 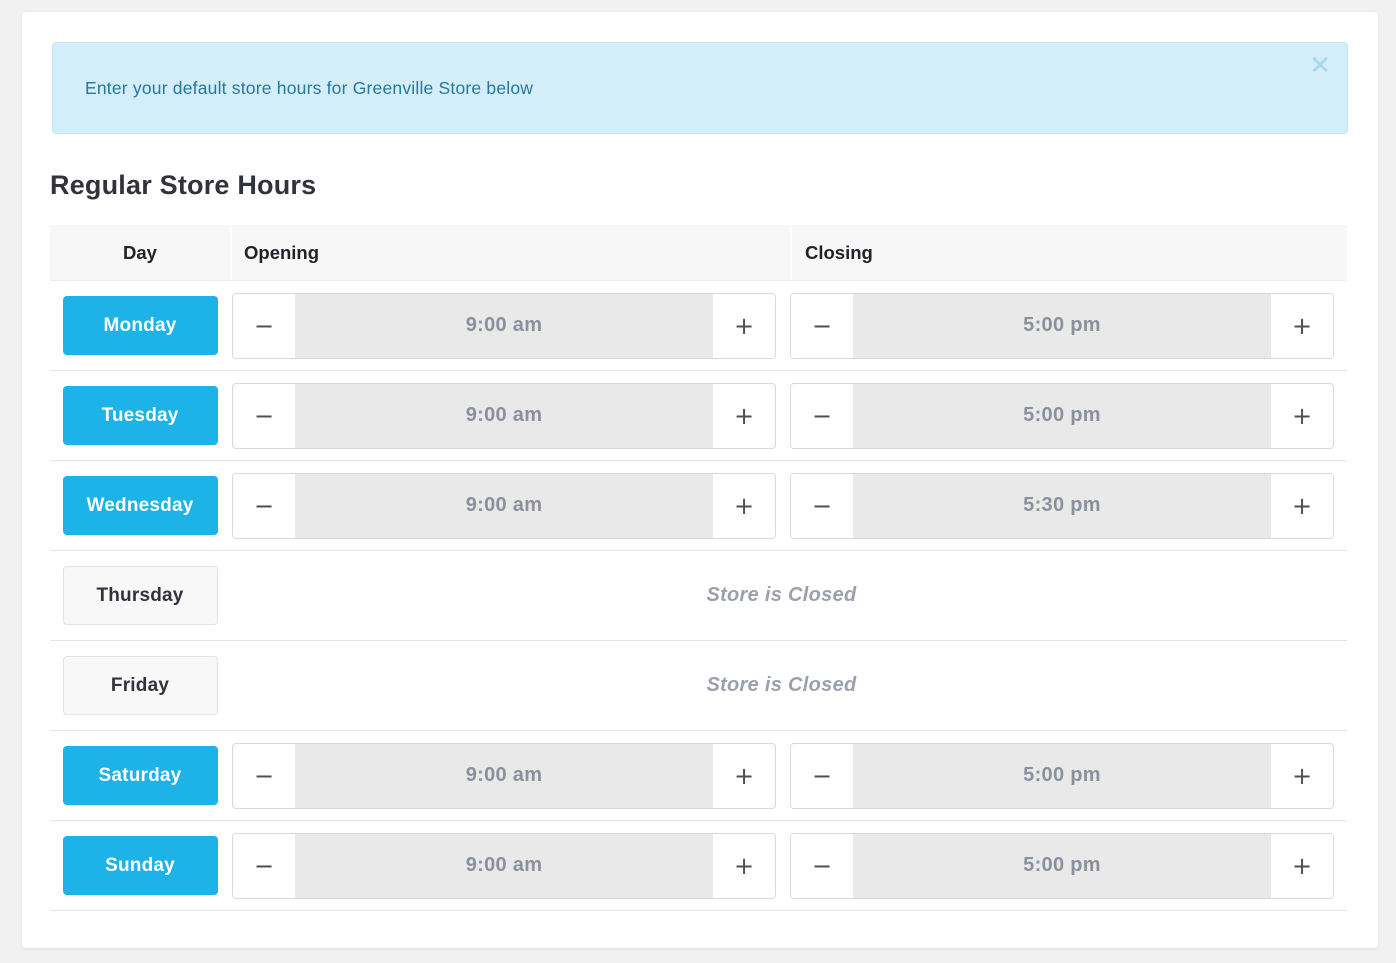 I want to click on day-button: Monday, so click(x=140, y=325).